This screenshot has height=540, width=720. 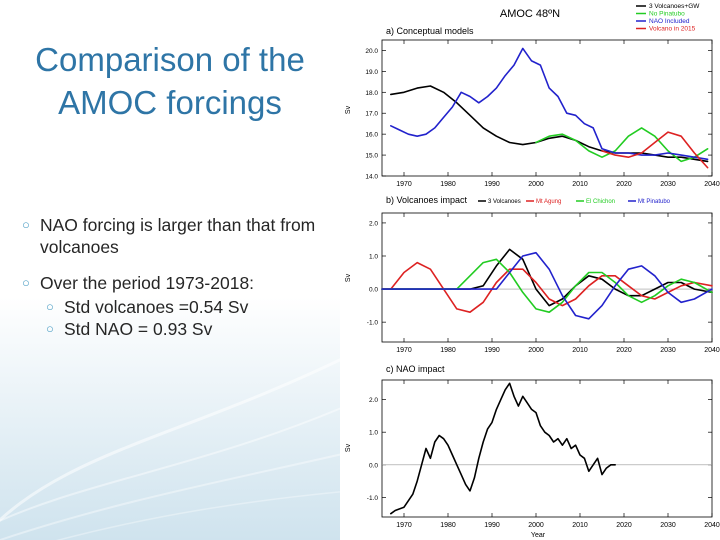 I want to click on x-axis-label: Year, so click(x=538, y=535).